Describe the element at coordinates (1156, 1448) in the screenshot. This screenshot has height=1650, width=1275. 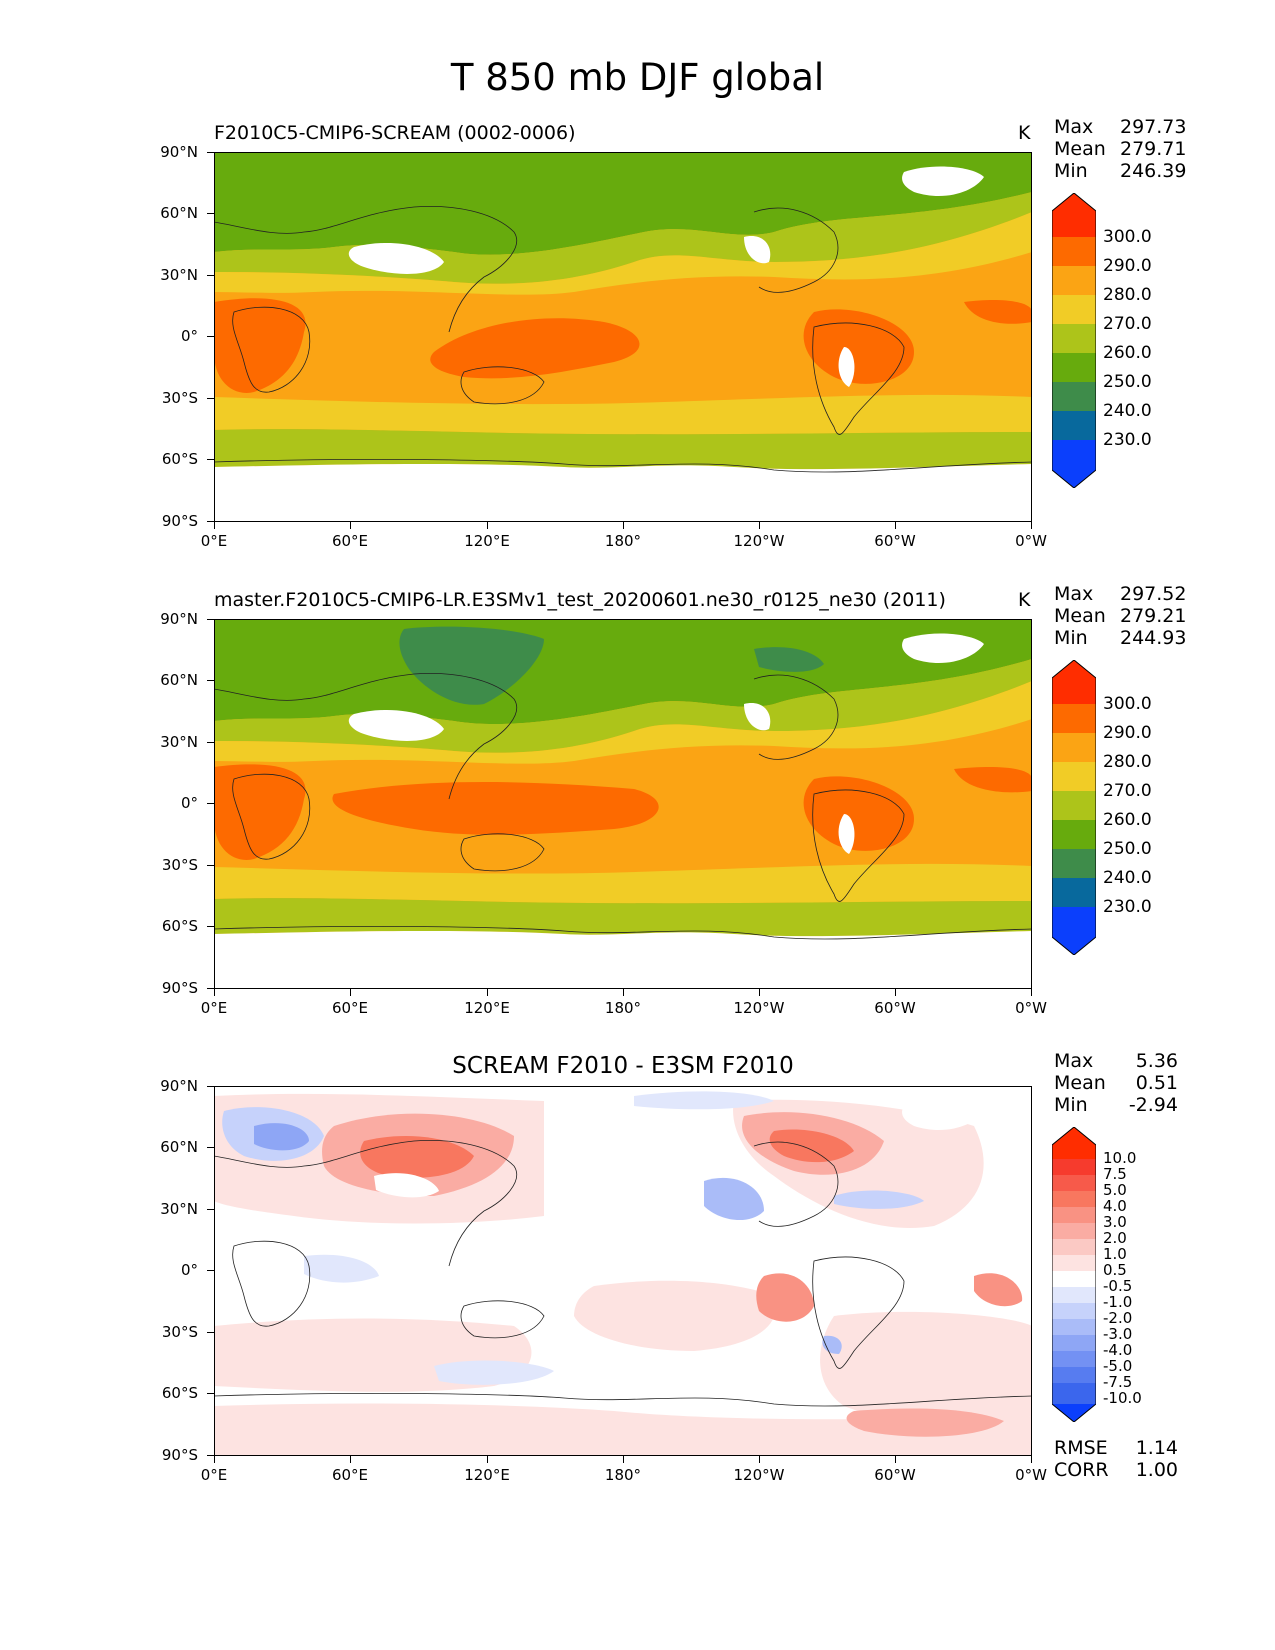
I see `rmse-value: 1.14` at that location.